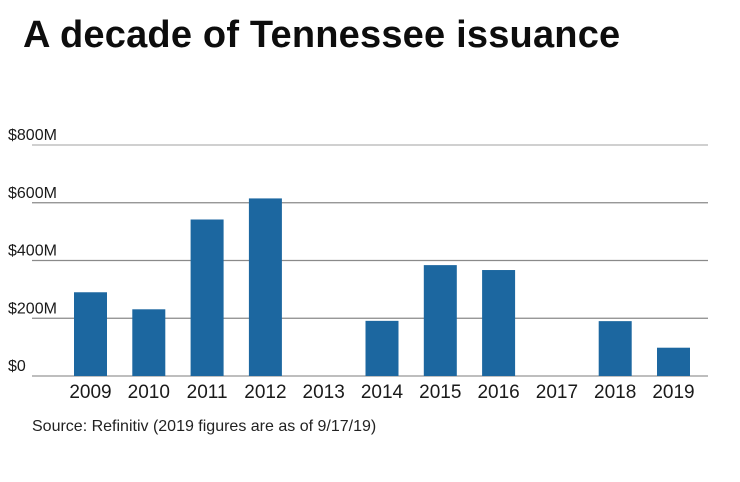  Describe the element at coordinates (149, 342) in the screenshot. I see `bar-2010` at that location.